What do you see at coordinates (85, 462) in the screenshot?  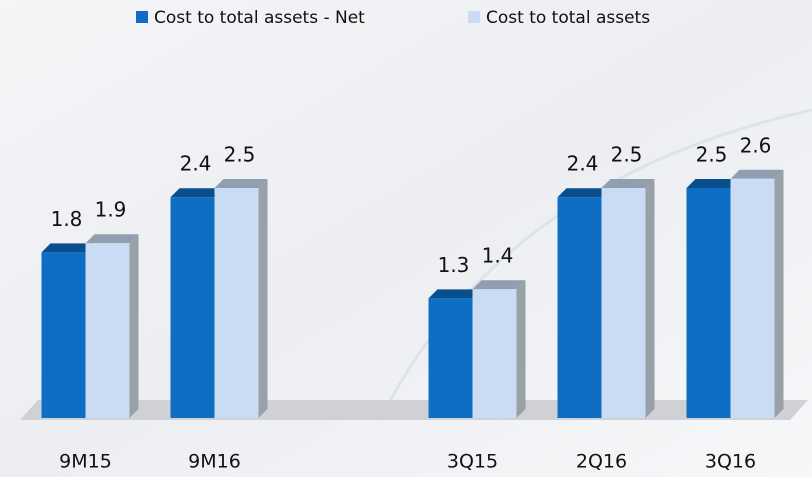 I see `x-tick-label: 9M15` at bounding box center [85, 462].